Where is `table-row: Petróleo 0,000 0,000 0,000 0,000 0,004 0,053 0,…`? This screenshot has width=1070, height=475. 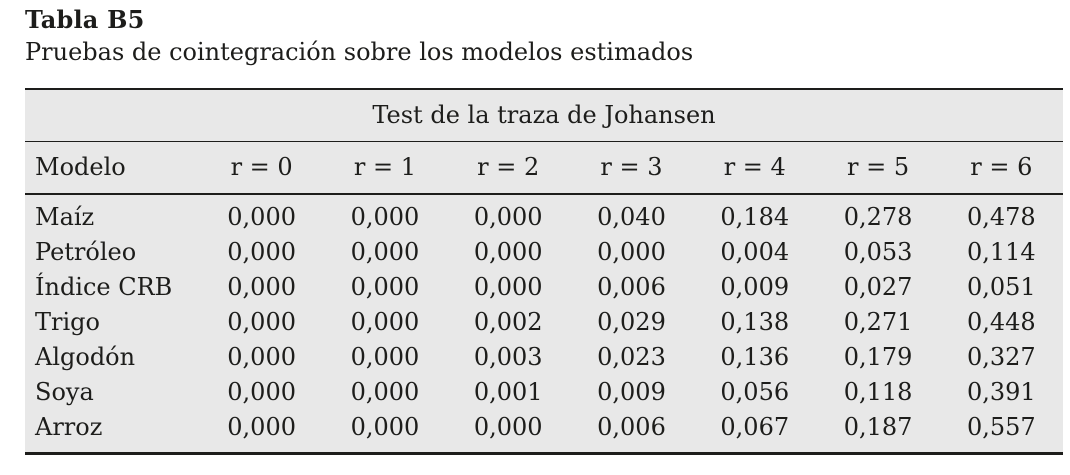
table-row: Petróleo 0,000 0,000 0,000 0,000 0,004 0,053 0,… is located at coordinates (544, 252).